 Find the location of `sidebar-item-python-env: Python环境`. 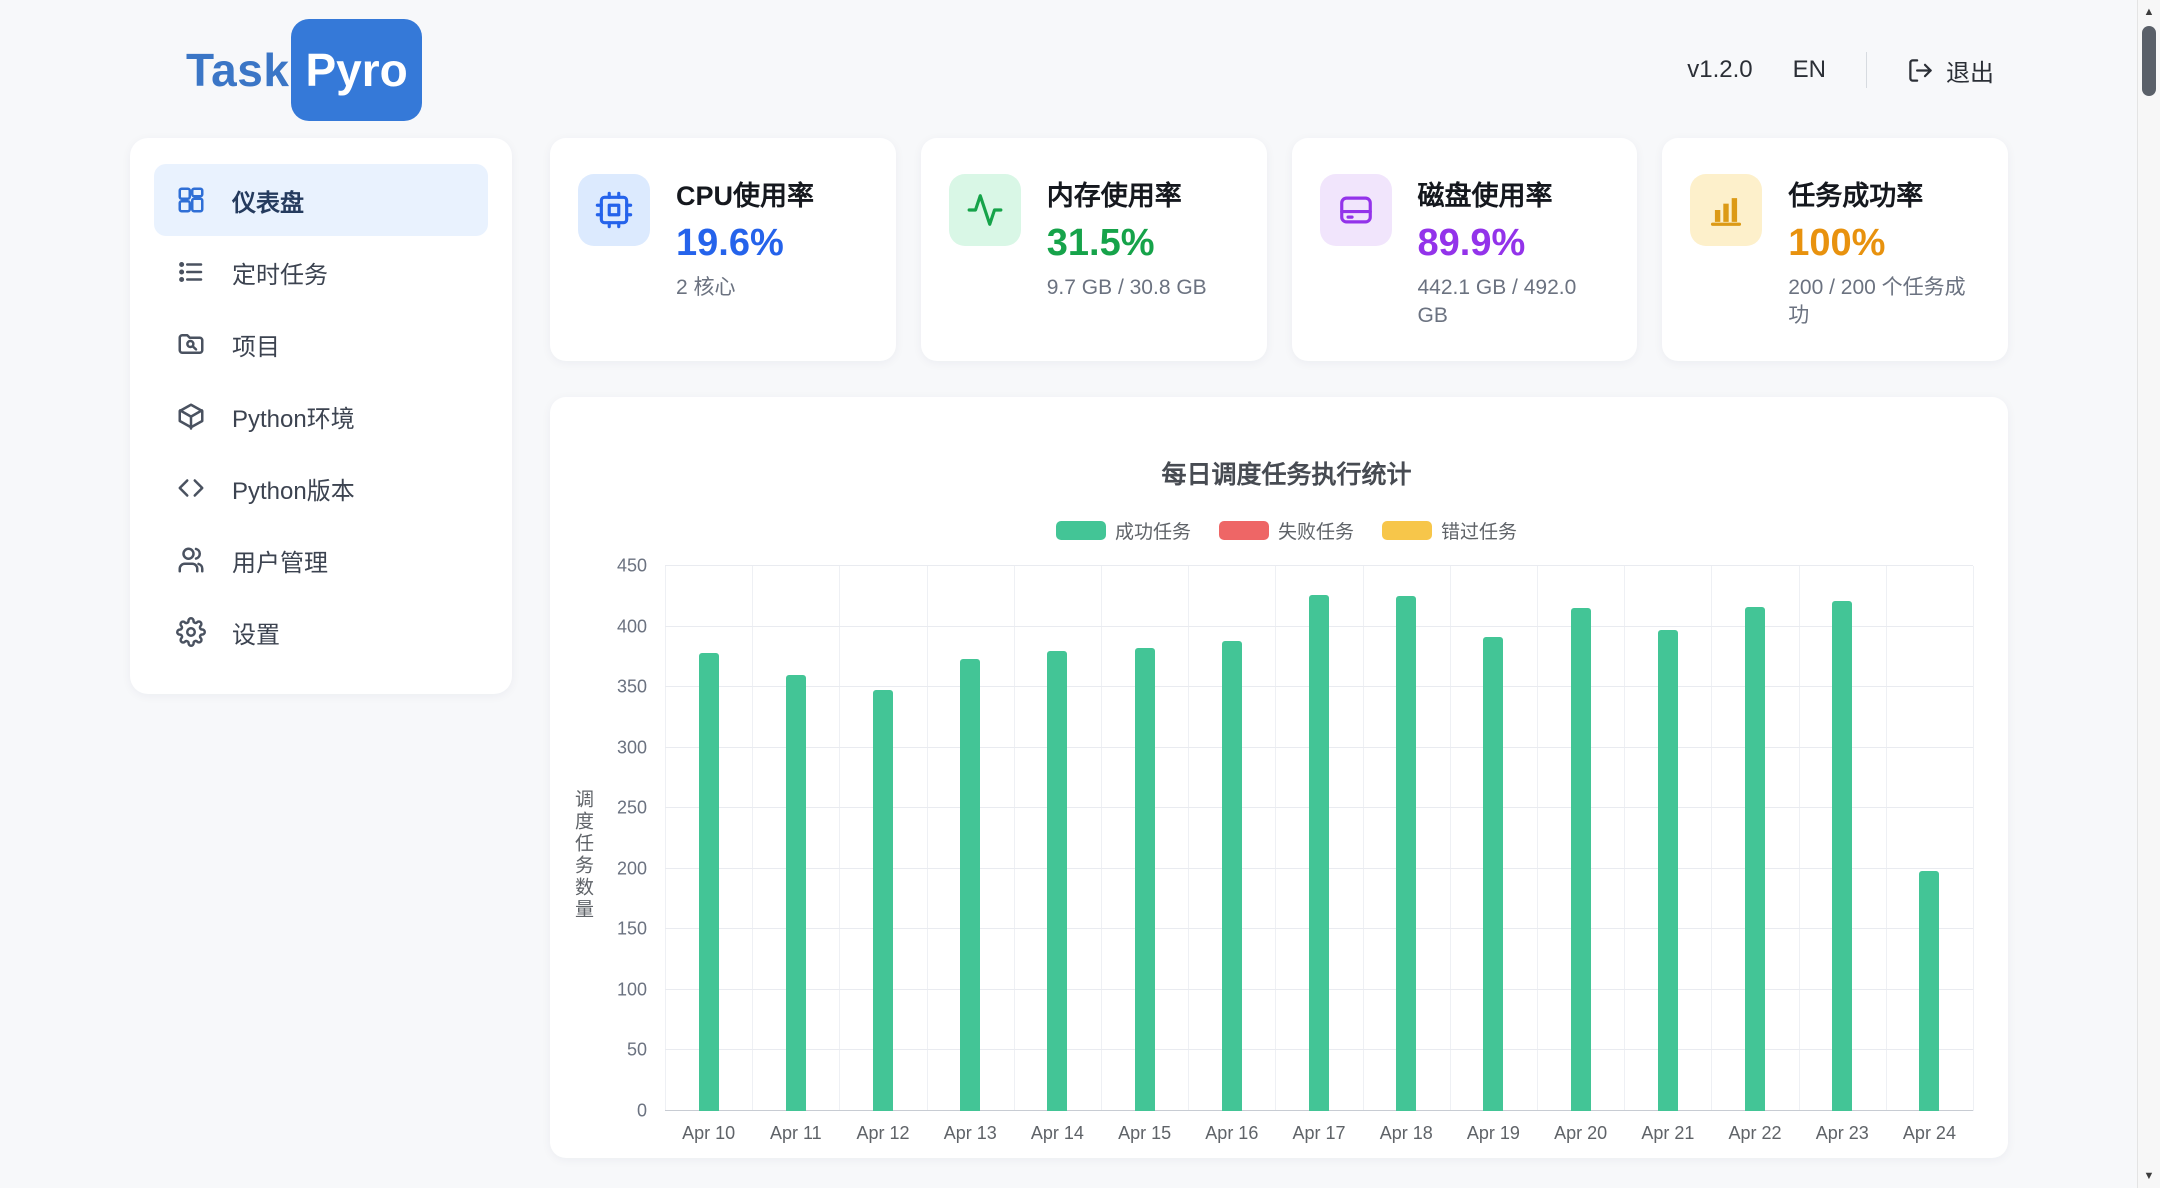

sidebar-item-python-env: Python环境 is located at coordinates (321, 416).